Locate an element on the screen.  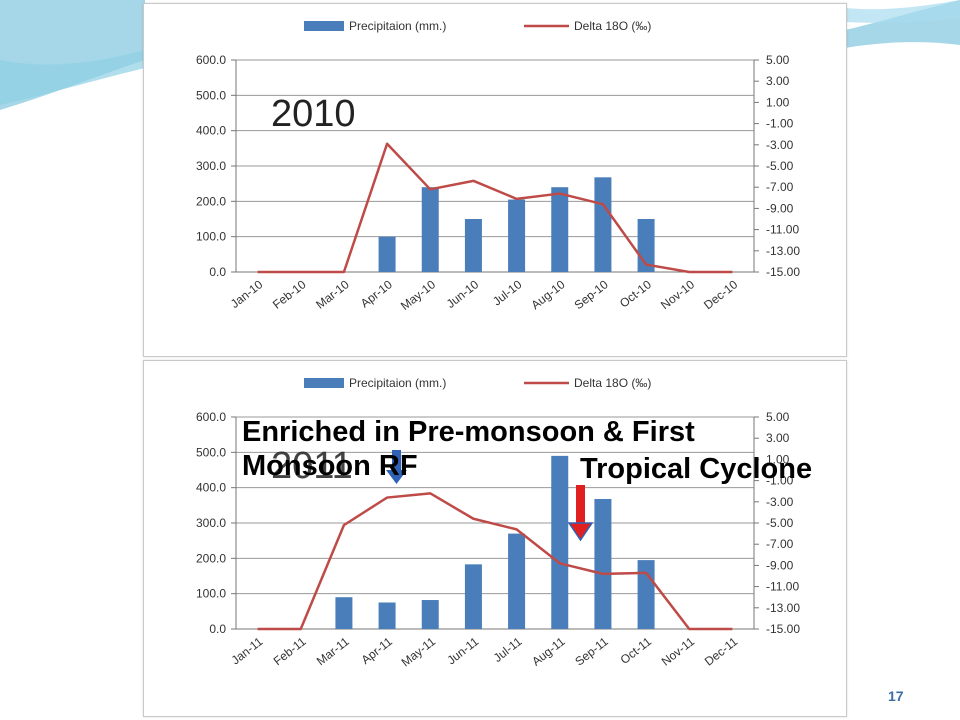
x-tick-label: Nov-11 is located at coordinates (678, 651).